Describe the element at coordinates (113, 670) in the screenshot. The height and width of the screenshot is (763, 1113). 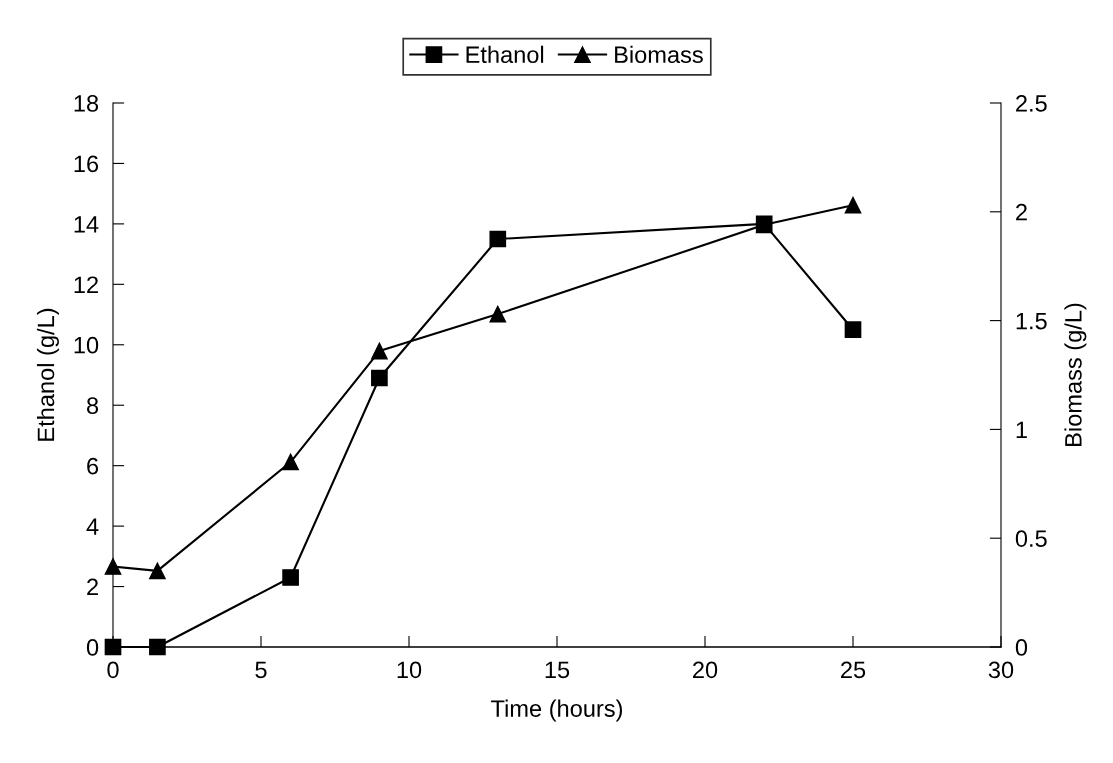
I see `x-tick-label: 0` at that location.